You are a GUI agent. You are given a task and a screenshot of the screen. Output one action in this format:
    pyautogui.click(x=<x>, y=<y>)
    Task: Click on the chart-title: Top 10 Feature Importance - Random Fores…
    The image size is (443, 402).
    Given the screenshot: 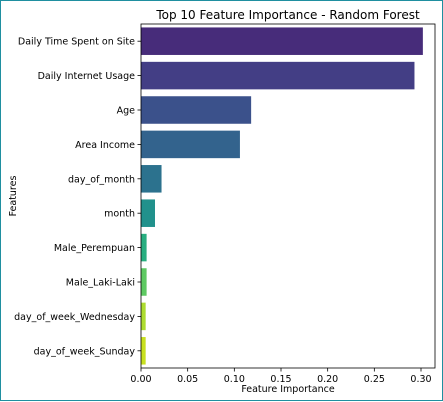 What is the action you would take?
    pyautogui.click(x=287, y=15)
    